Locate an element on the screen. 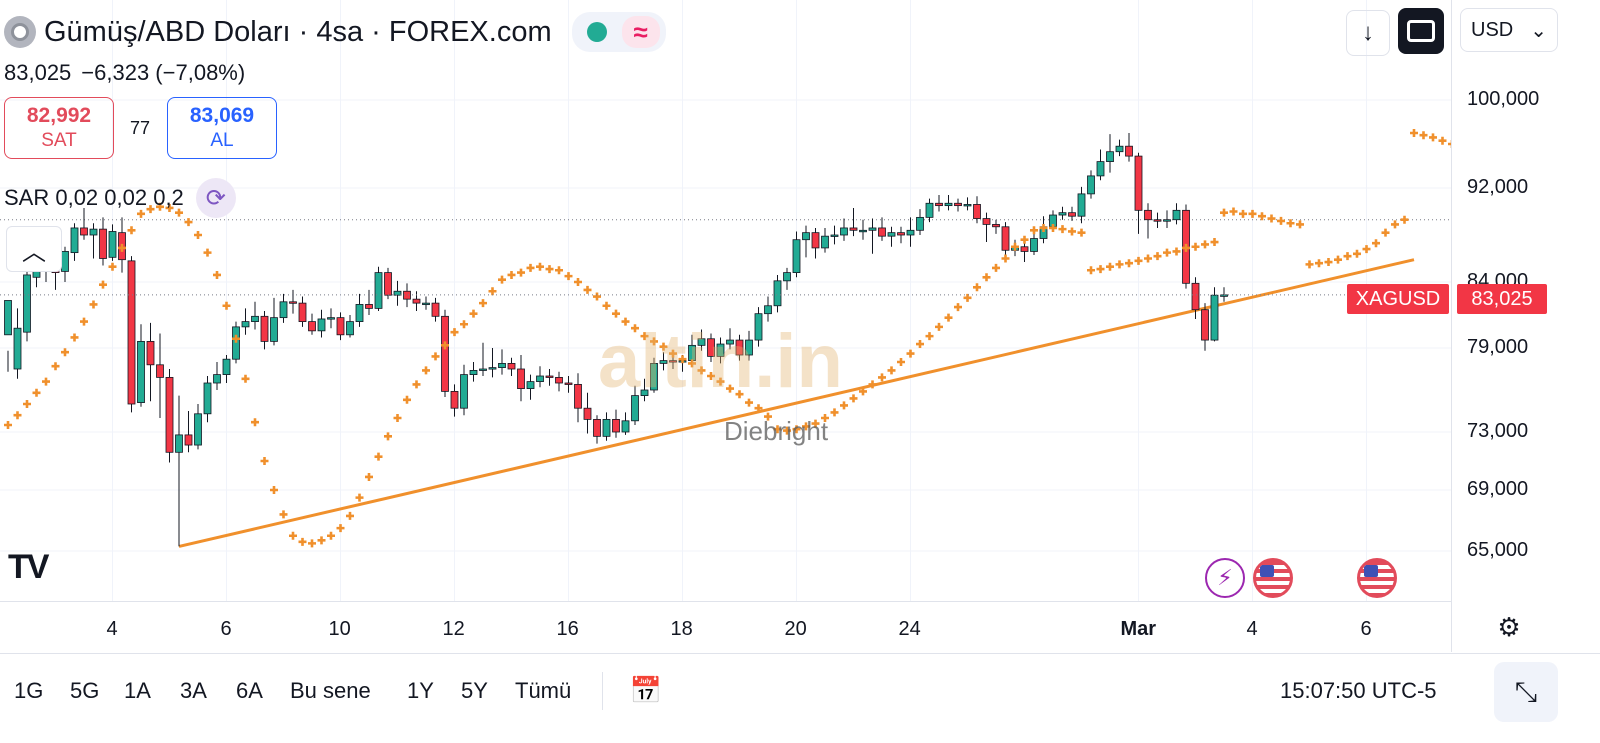 This screenshot has height=743, width=1600. download-button: ↓ is located at coordinates (1368, 33).